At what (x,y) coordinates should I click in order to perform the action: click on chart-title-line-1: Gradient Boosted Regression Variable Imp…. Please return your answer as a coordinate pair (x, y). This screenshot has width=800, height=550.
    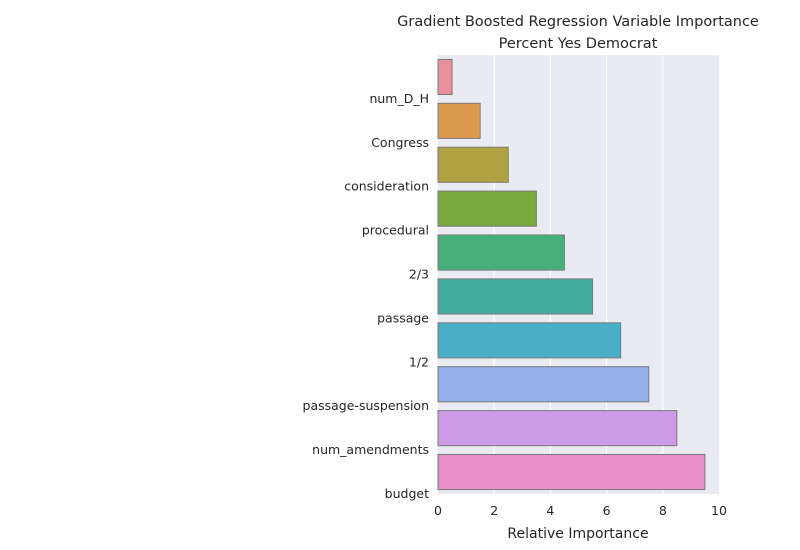
    Looking at the image, I should click on (578, 22).